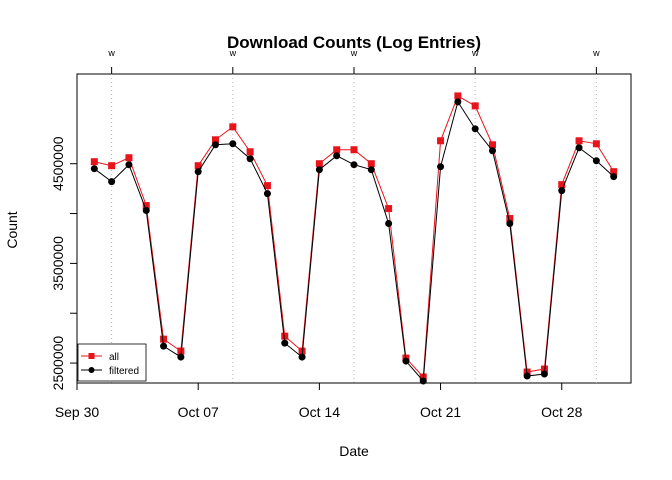 This screenshot has height=480, width=672. What do you see at coordinates (58, 163) in the screenshot?
I see `y-tick-label: 4500000` at bounding box center [58, 163].